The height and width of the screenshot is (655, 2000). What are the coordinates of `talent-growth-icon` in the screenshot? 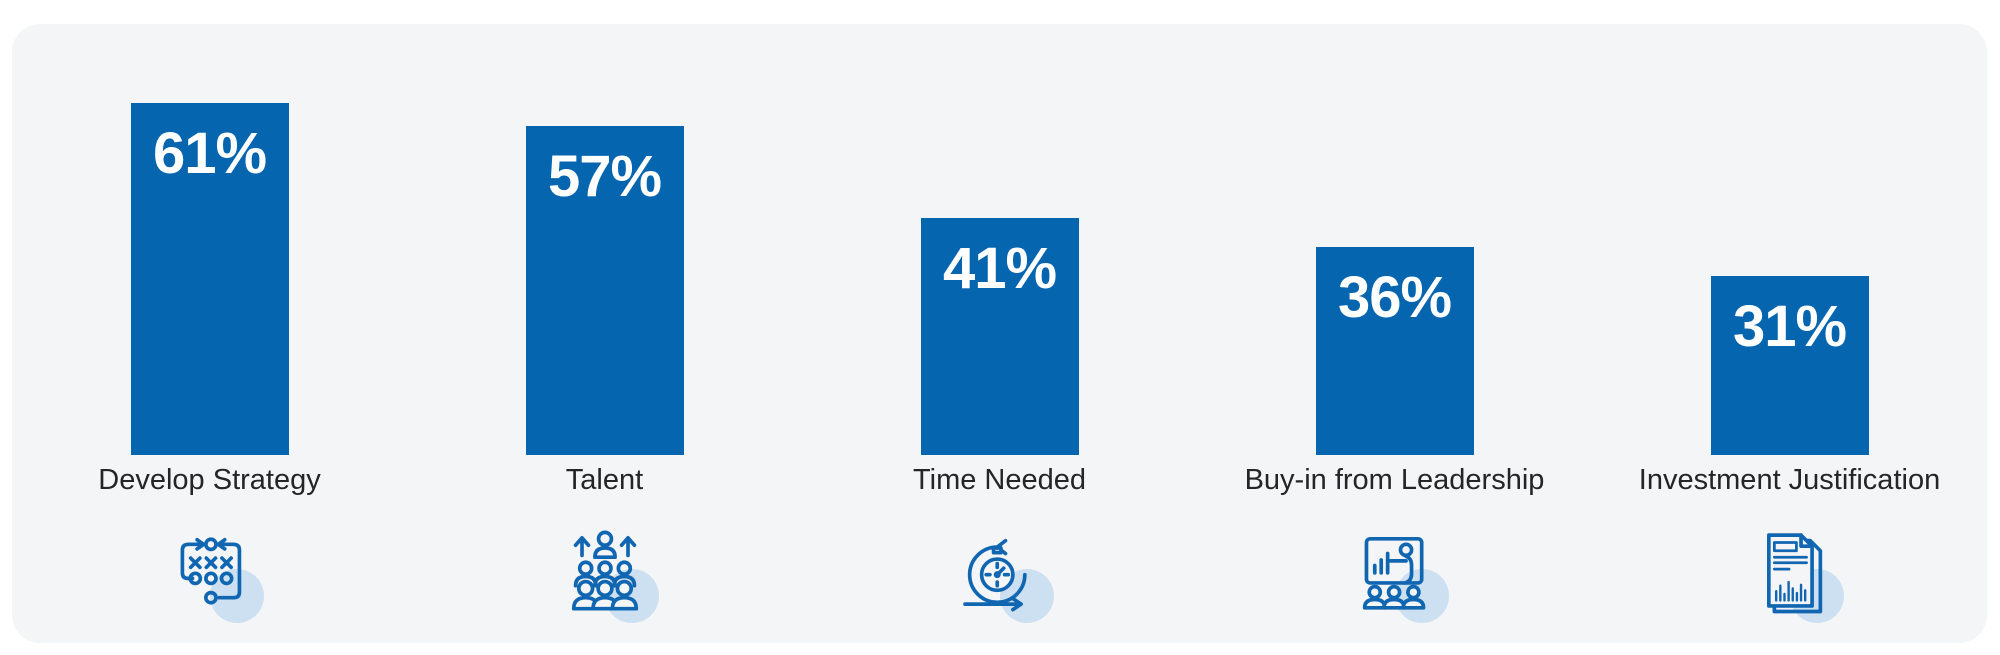 It's located at (604, 570).